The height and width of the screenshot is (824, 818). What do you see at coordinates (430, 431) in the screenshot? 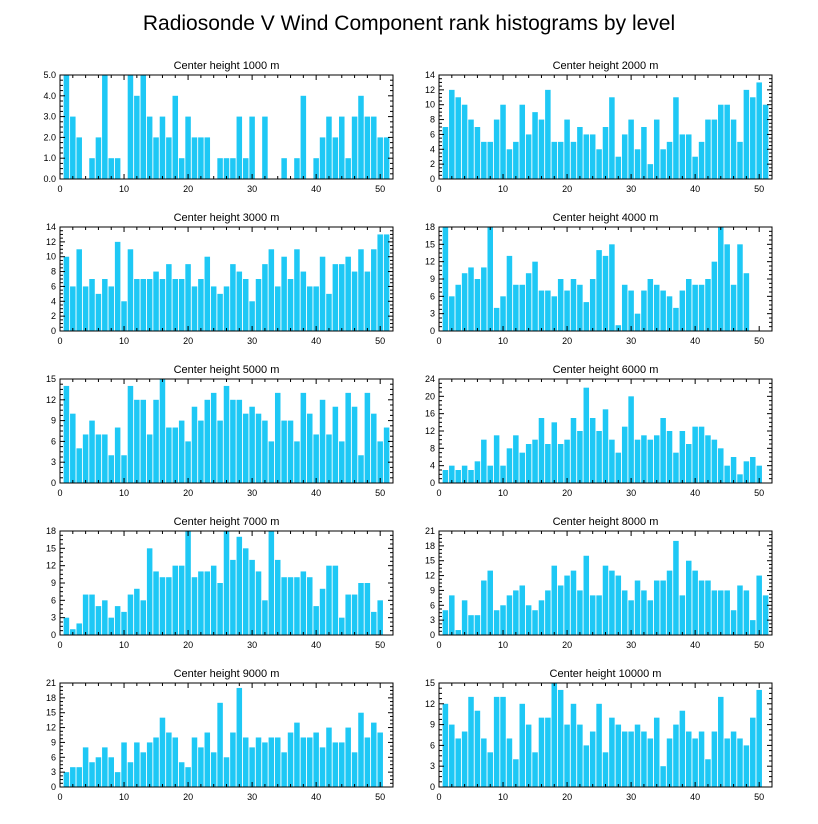
I see `y-tick-label: 12` at bounding box center [430, 431].